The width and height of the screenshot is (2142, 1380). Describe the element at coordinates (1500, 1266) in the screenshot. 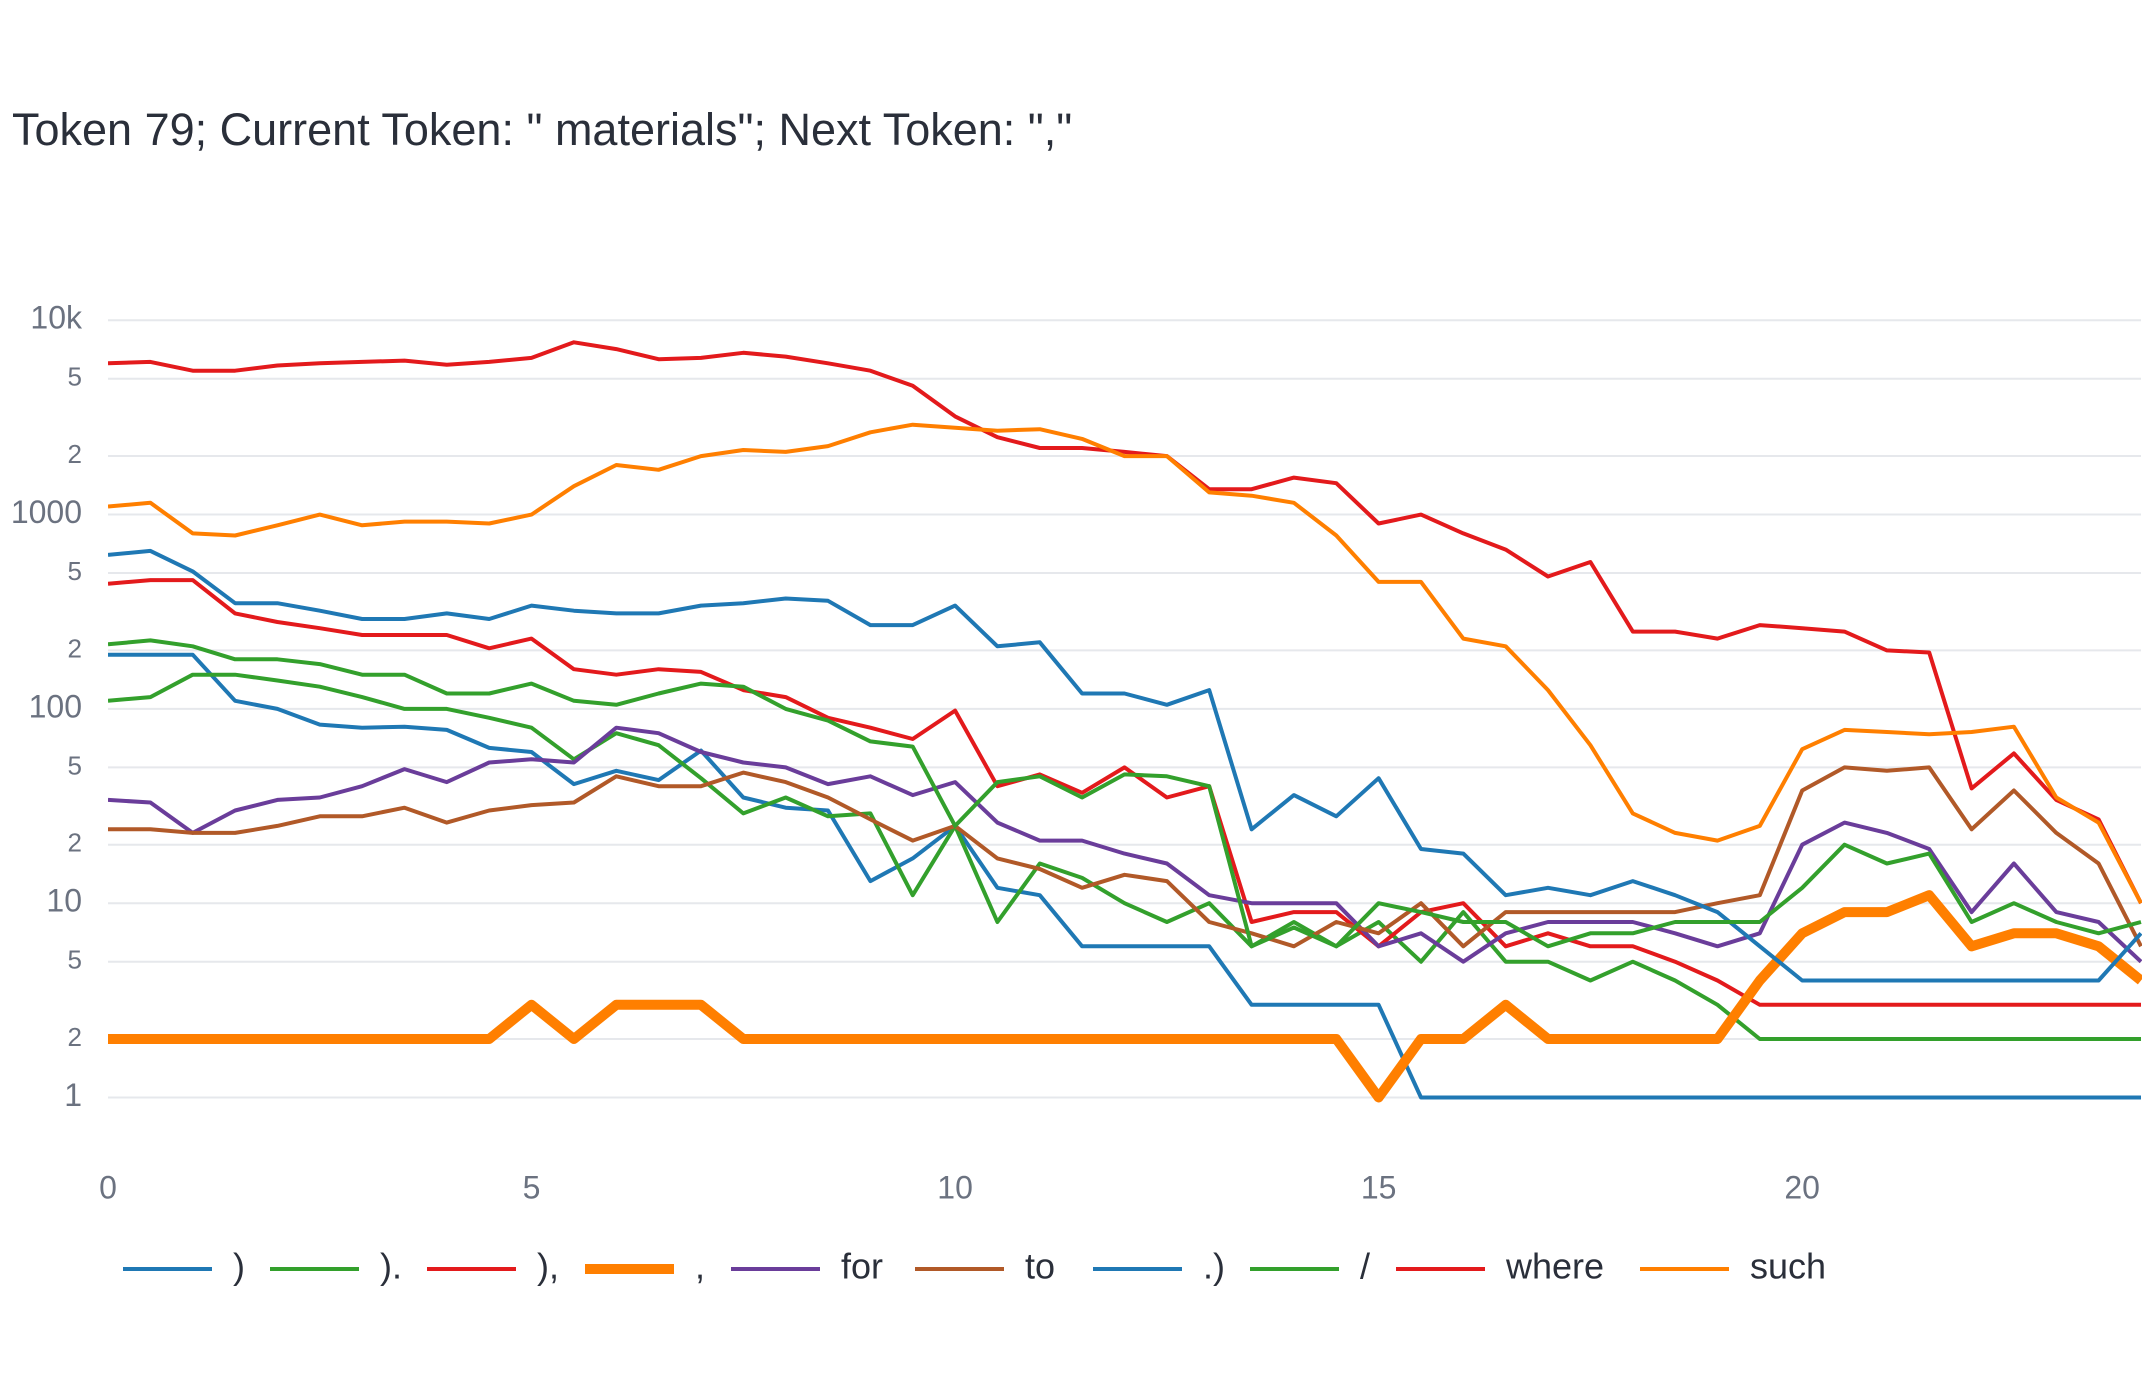

I see `legend-item: where` at that location.